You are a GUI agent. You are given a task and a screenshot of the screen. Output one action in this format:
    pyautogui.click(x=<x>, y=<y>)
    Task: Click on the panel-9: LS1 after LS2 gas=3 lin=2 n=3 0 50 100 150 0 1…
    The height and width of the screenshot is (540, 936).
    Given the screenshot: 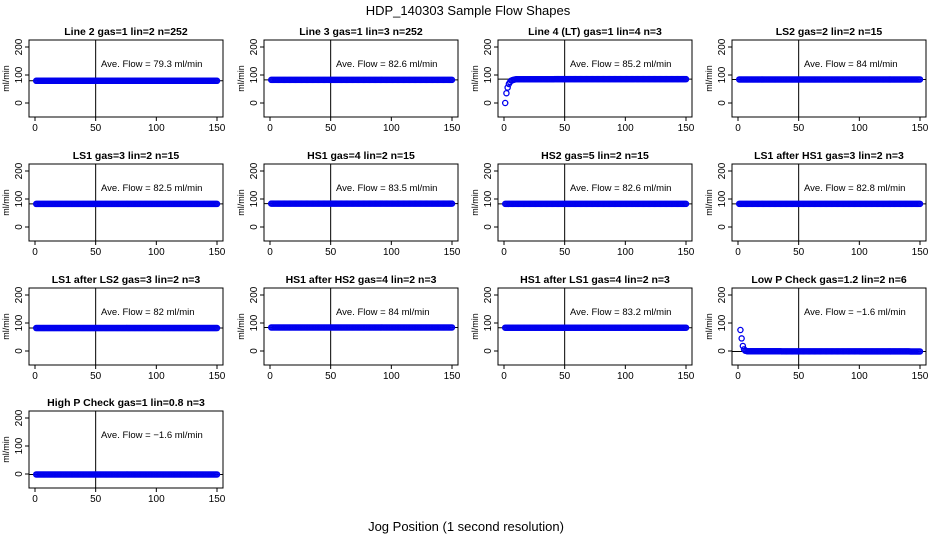 What is the action you would take?
    pyautogui.click(x=113, y=328)
    